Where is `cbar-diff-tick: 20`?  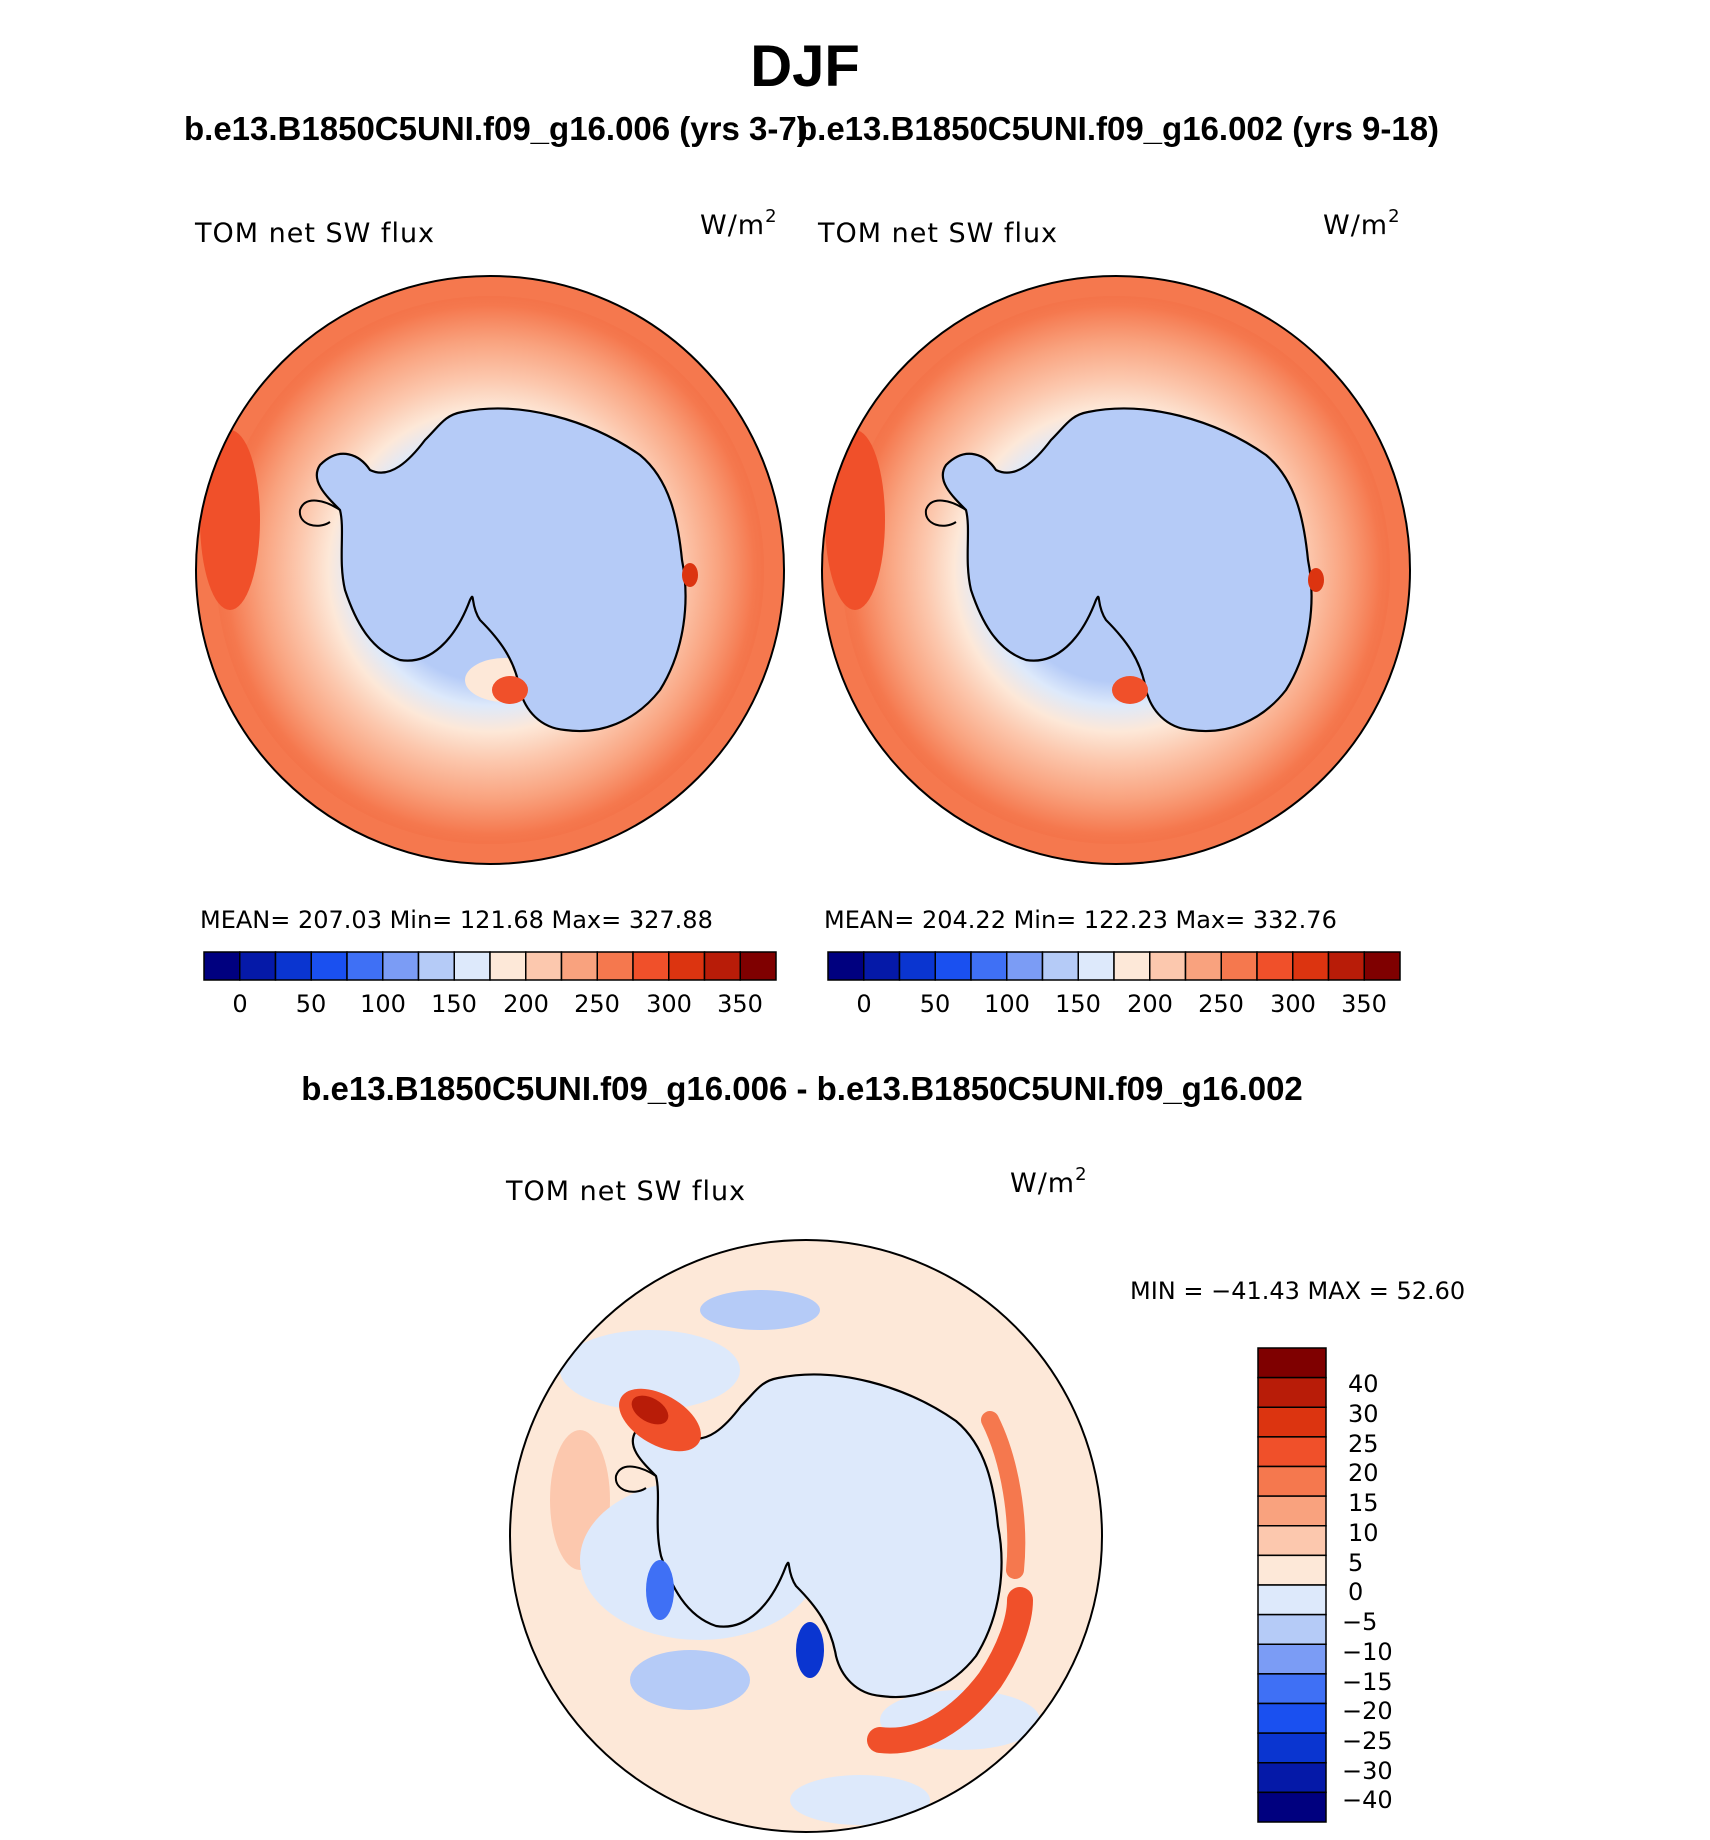 cbar-diff-tick: 20 is located at coordinates (1363, 1473).